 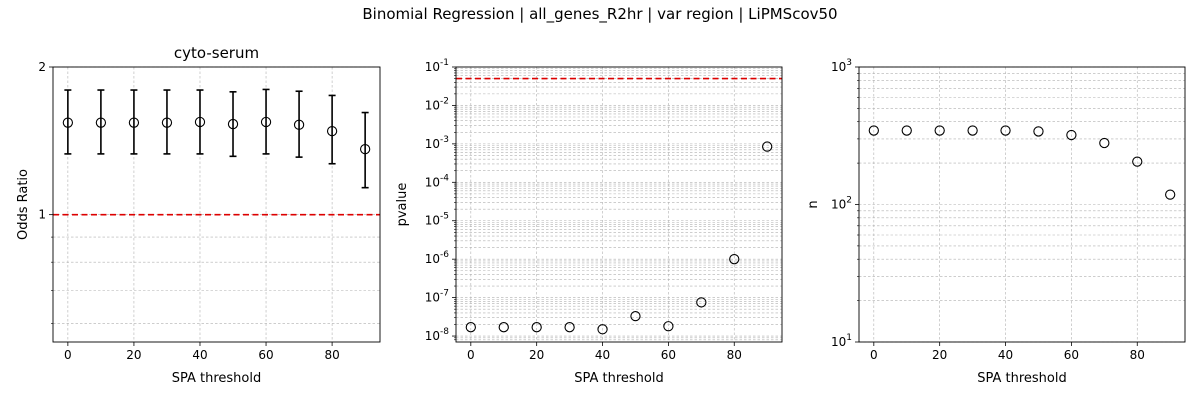 What do you see at coordinates (437, 66) in the screenshot?
I see `y-tick-label: 10⁻¹` at bounding box center [437, 66].